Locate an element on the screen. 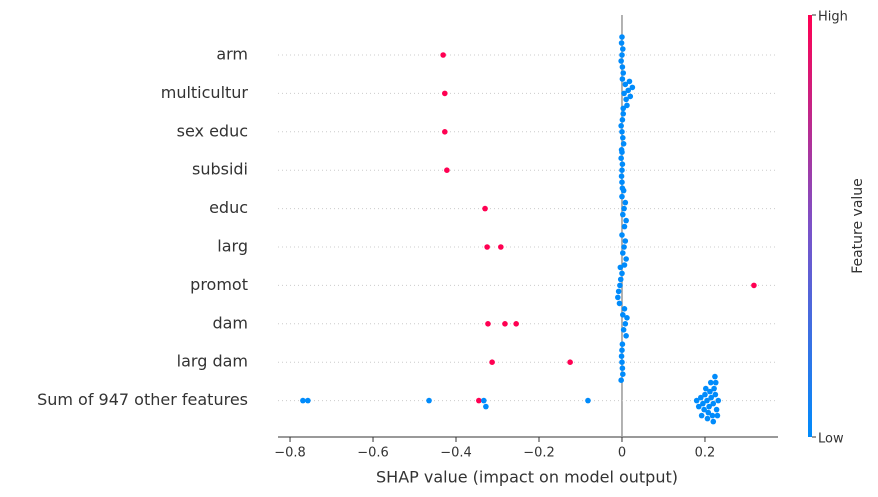  x-axis-label: SHAP value (impact on model output) is located at coordinates (527, 477).